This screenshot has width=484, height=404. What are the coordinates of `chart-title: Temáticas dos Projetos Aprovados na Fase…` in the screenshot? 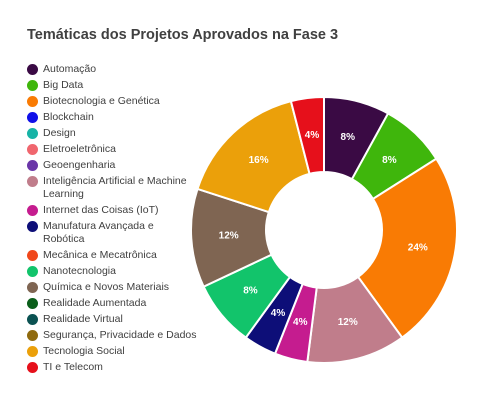 It's located at (183, 35).